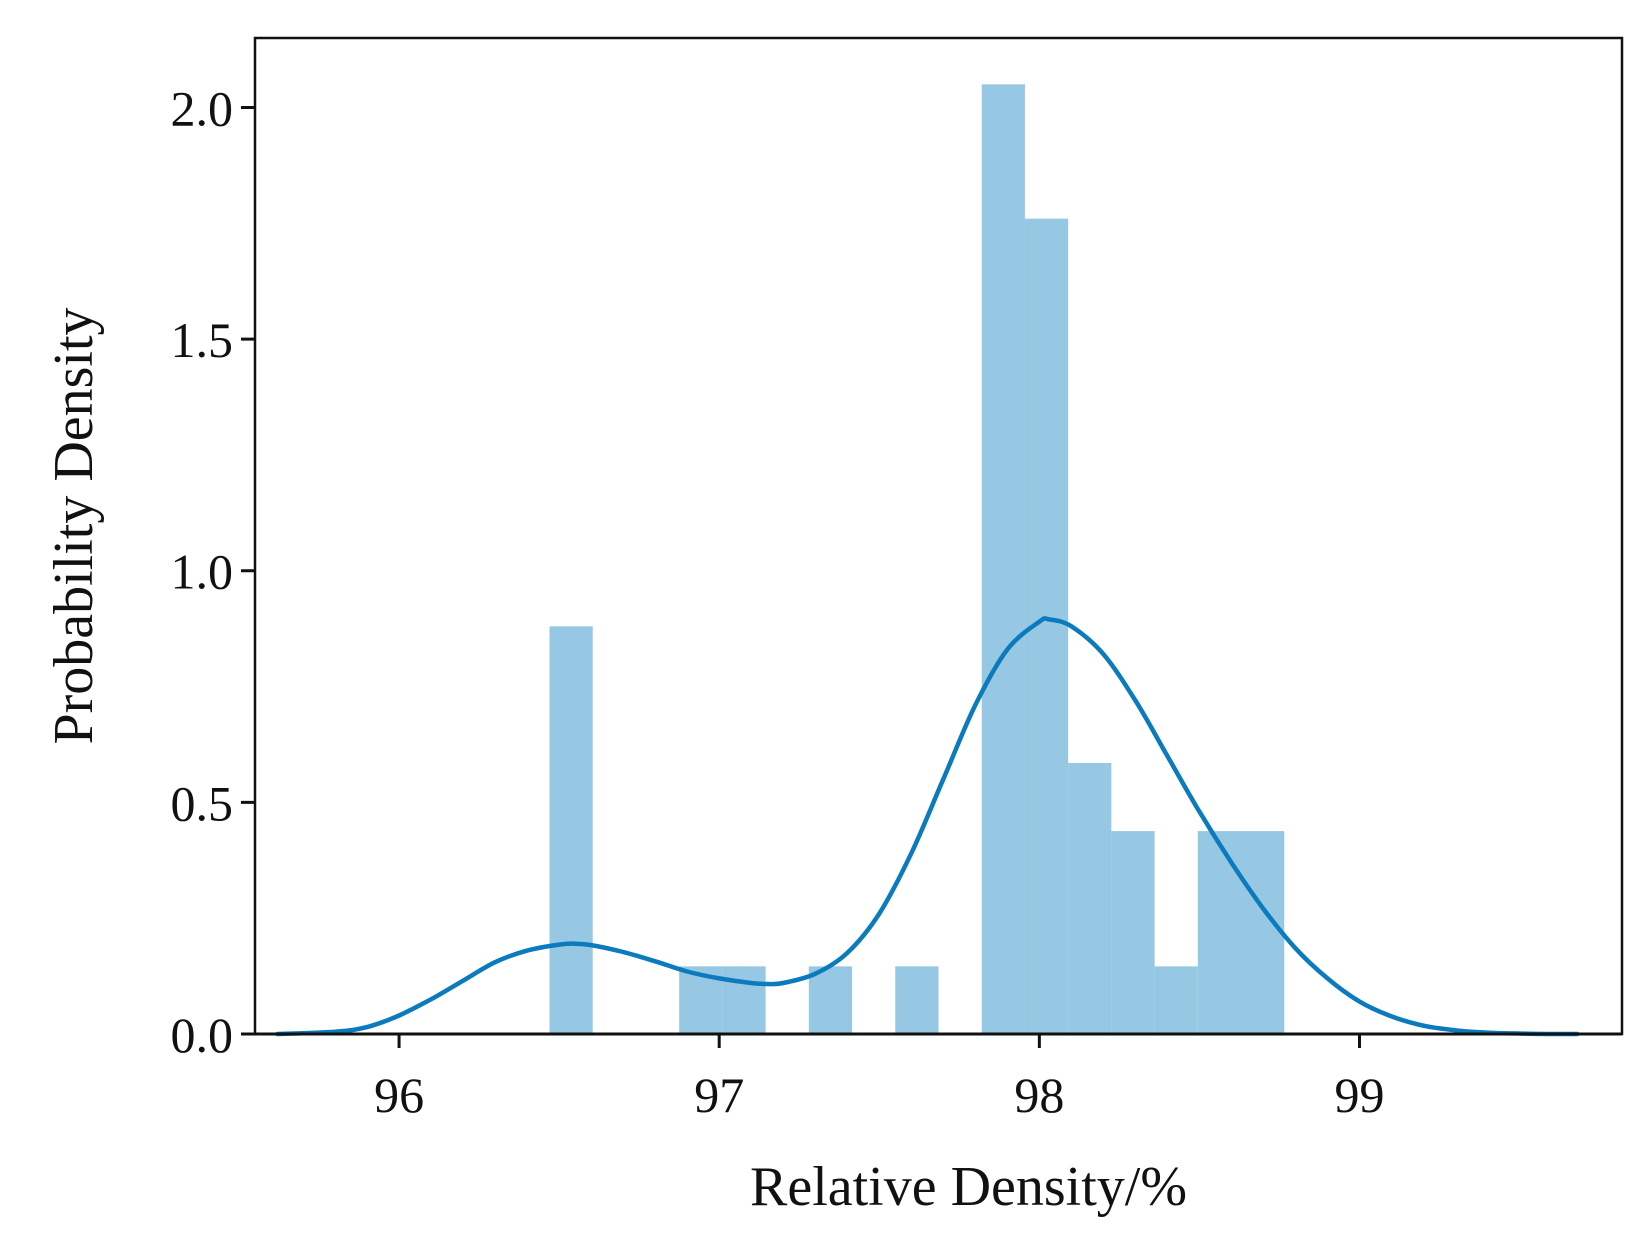 This screenshot has width=1648, height=1233. What do you see at coordinates (202, 803) in the screenshot?
I see `y-tick-label: 0.5` at bounding box center [202, 803].